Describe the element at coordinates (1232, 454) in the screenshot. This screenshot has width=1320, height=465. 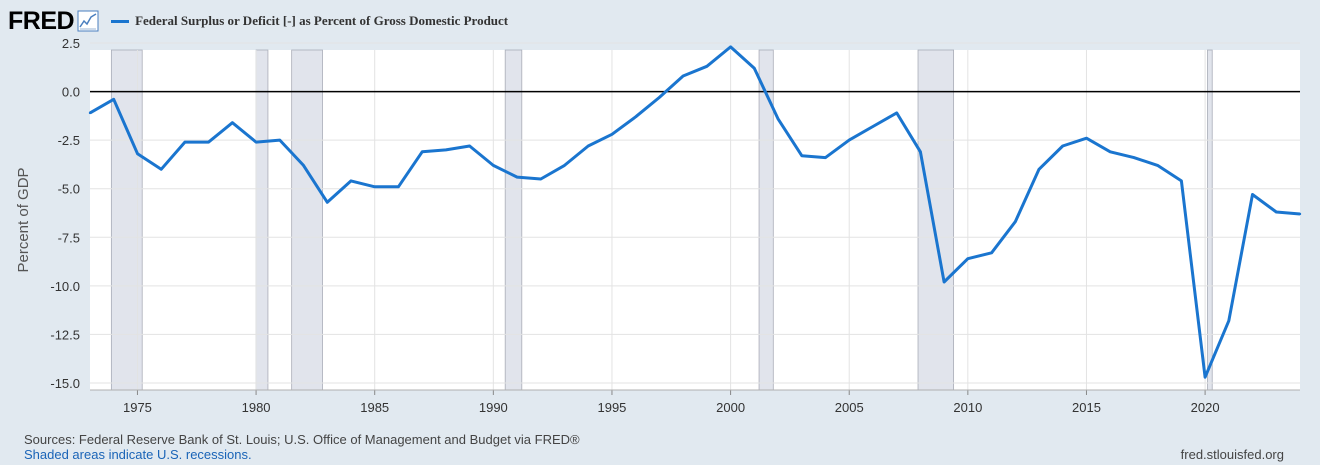
I see `site-url: fred.stlouisfed.org` at that location.